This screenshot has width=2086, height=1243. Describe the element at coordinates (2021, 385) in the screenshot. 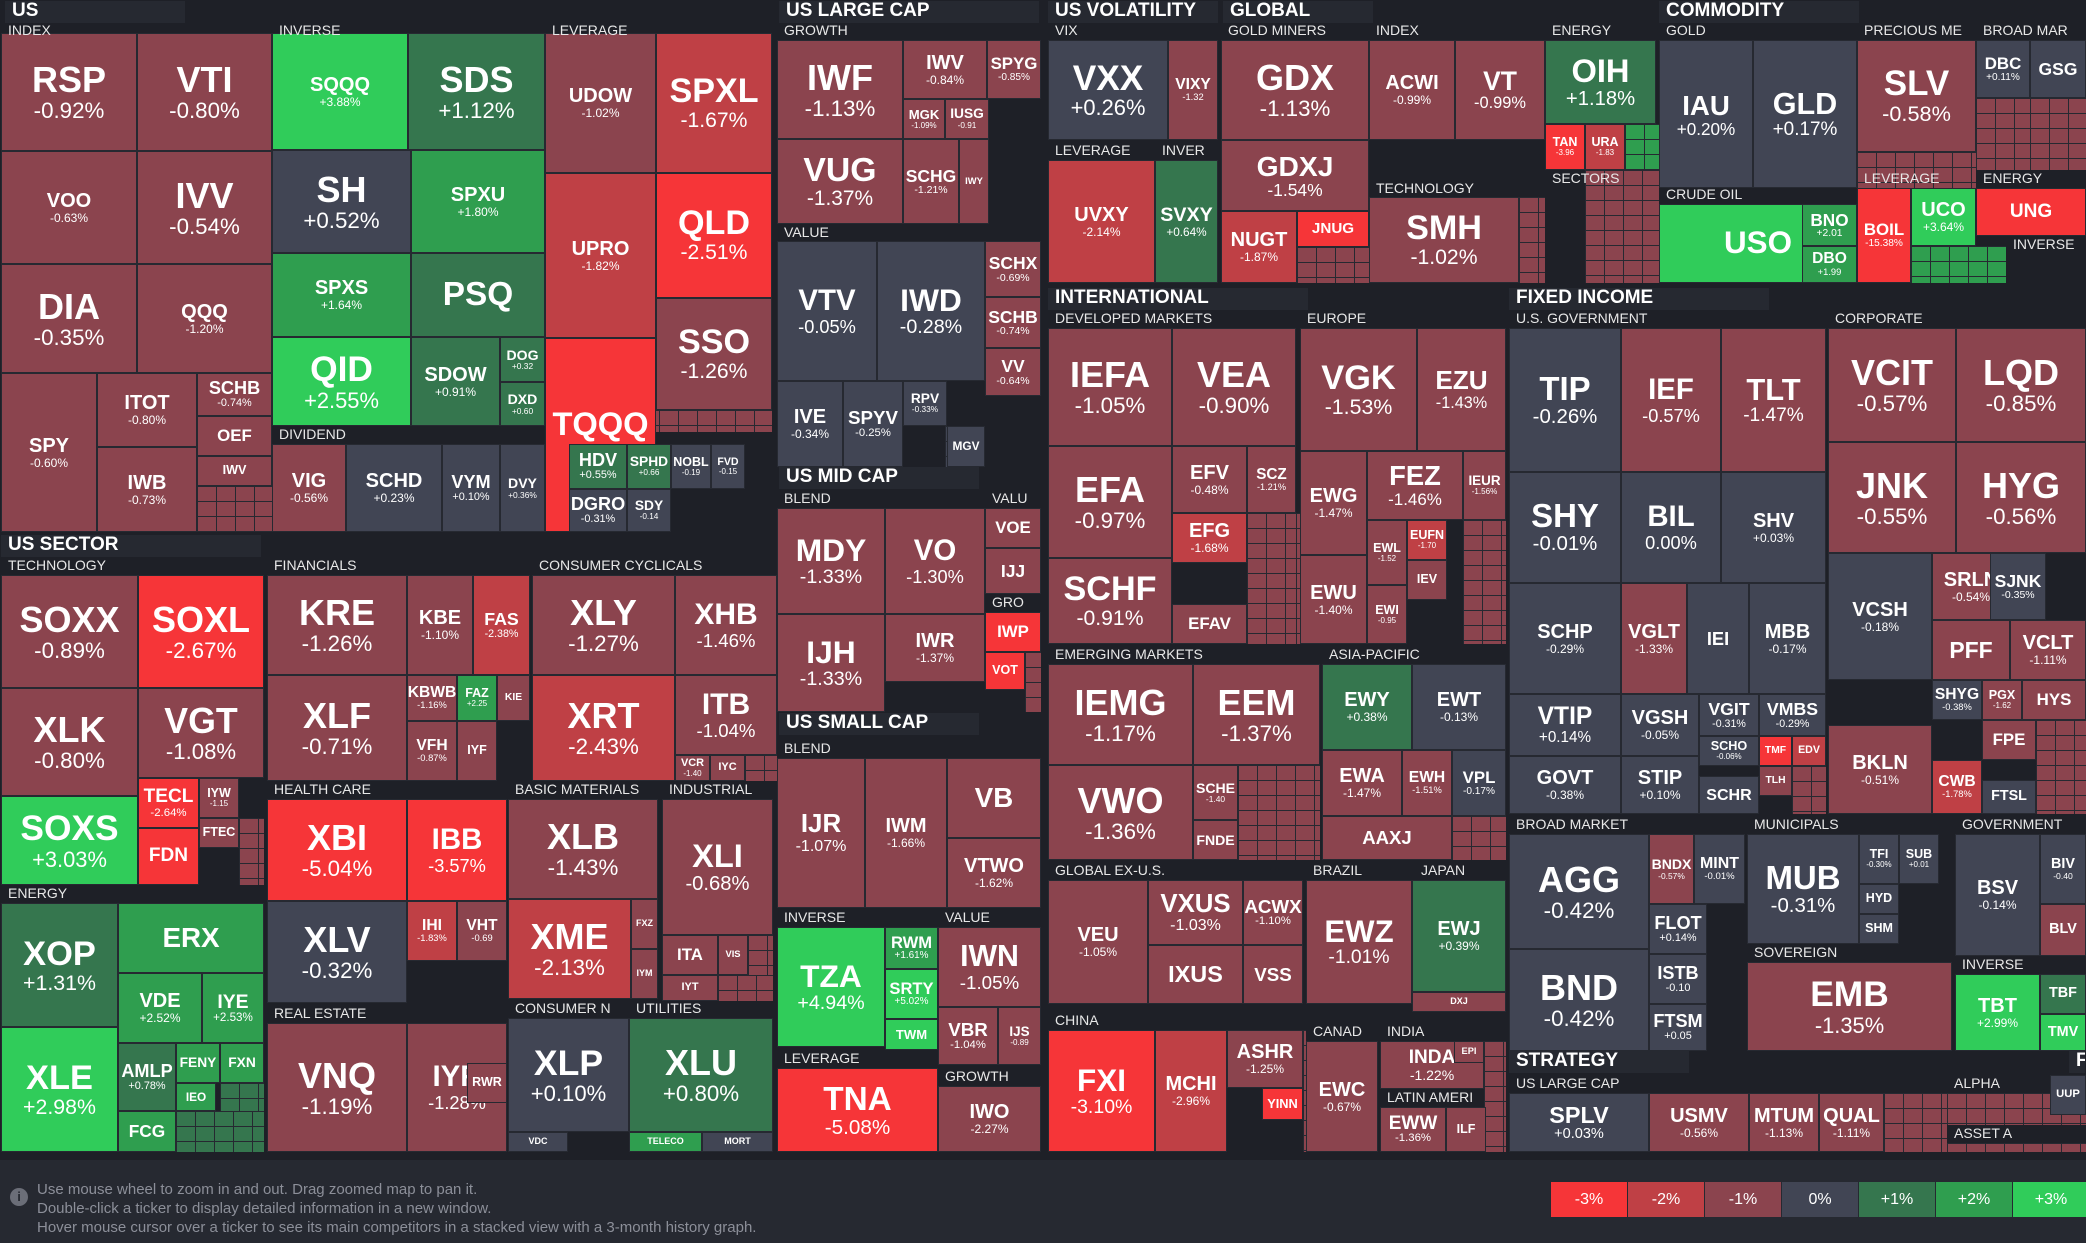

I see `ticker-tile: LQD -0.85%` at that location.